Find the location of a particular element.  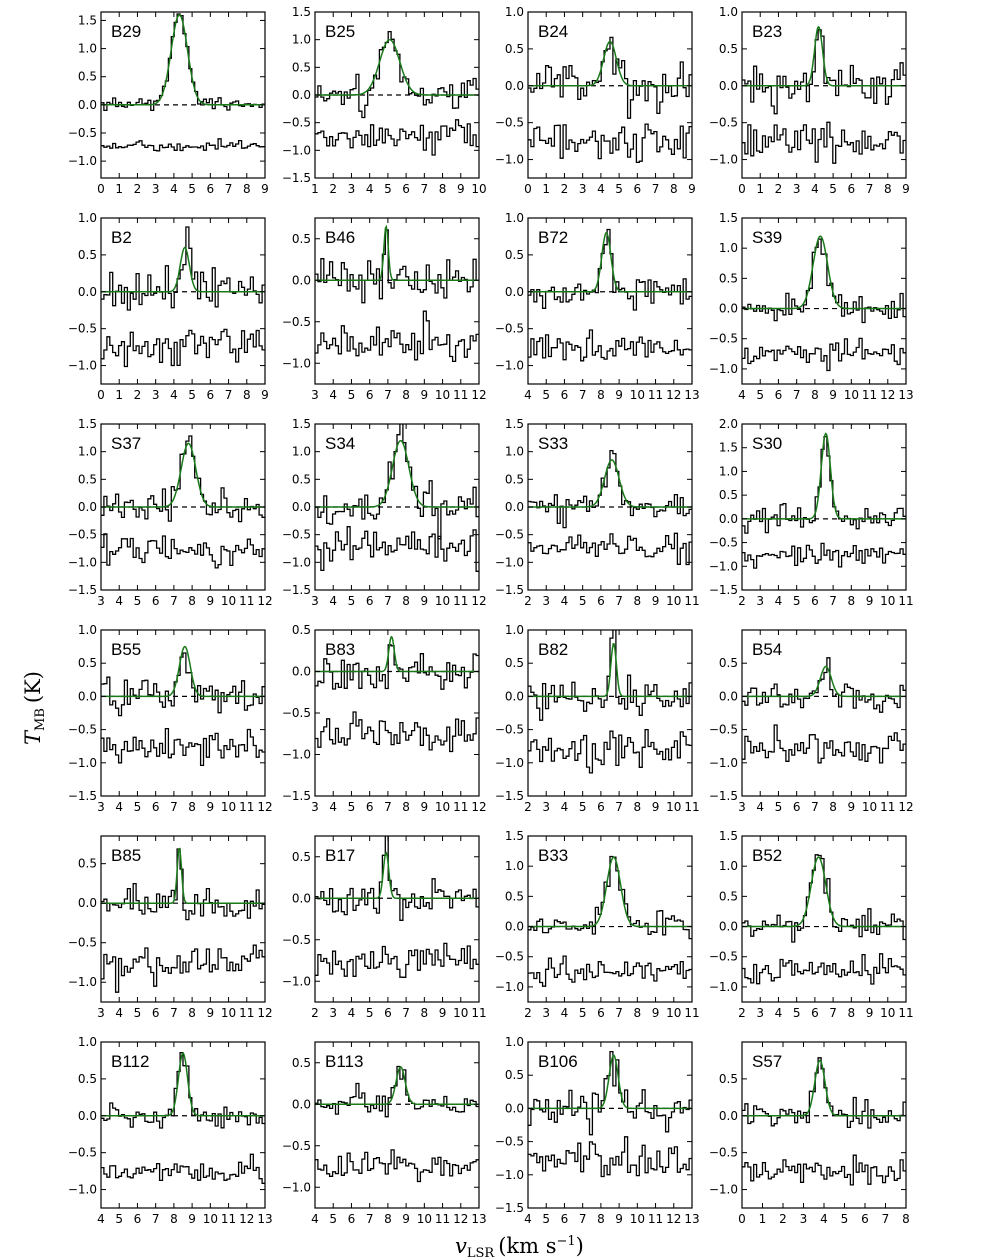

y-tick-label: −1.5 is located at coordinates (296, 796).